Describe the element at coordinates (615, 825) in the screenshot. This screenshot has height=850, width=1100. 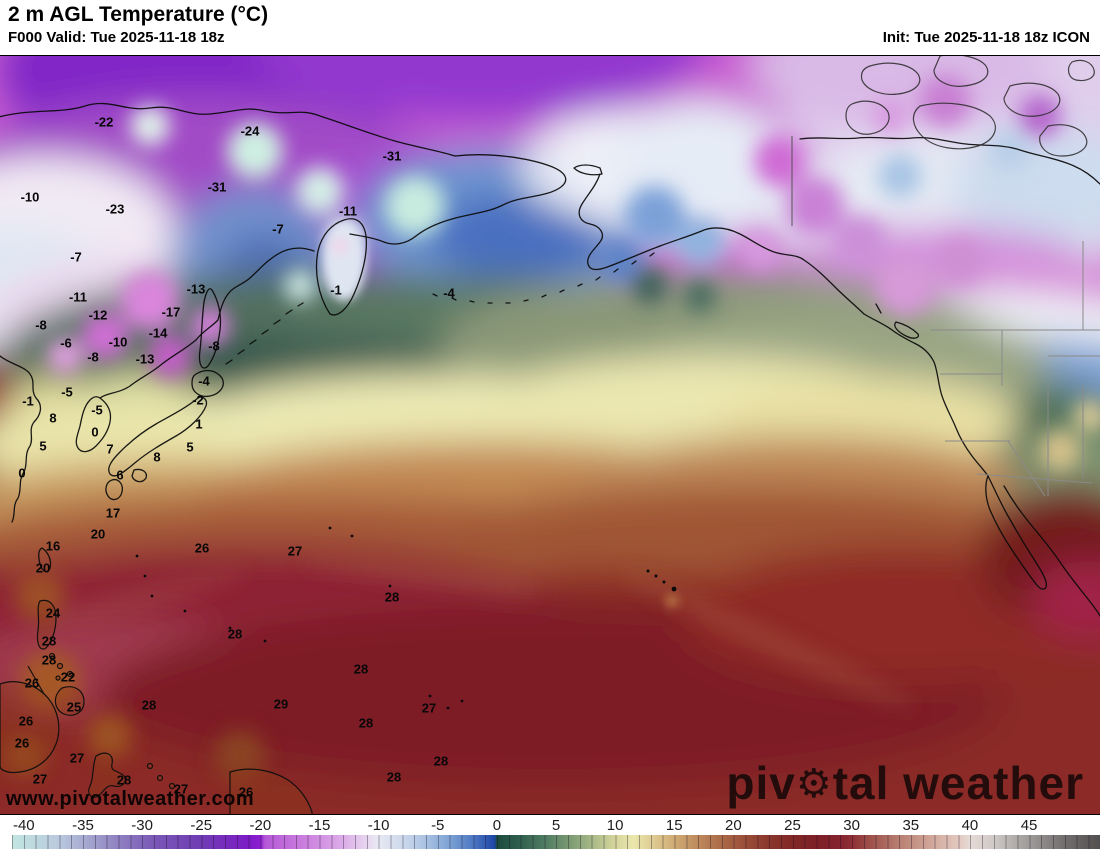
I see `colorbar-tick: 10` at that location.